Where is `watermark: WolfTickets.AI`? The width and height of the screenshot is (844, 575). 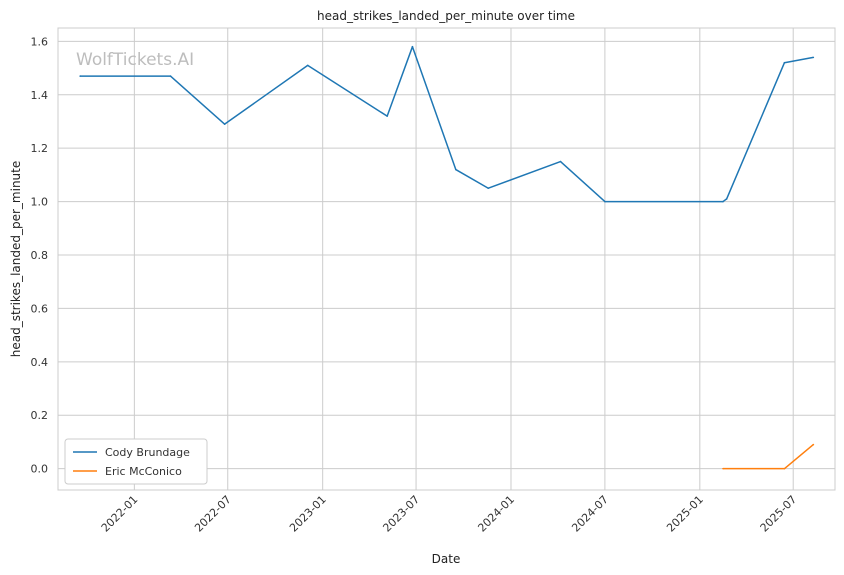
watermark: WolfTickets.AI is located at coordinates (135, 60).